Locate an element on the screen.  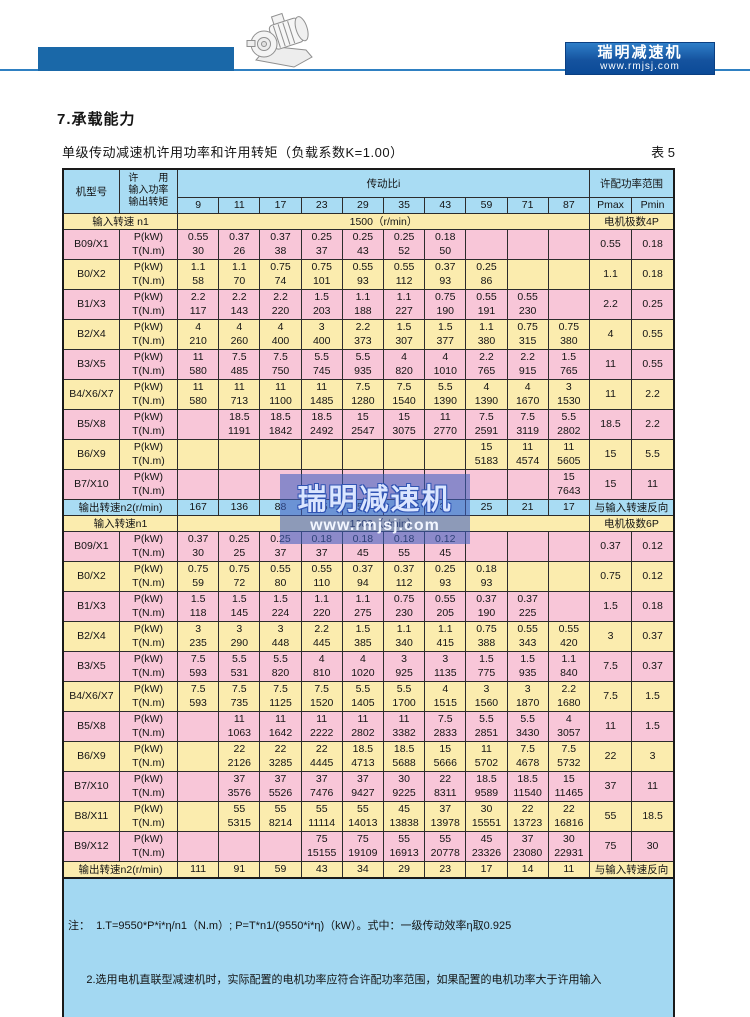
model-name: B0/X2 is located at coordinates (91, 274).